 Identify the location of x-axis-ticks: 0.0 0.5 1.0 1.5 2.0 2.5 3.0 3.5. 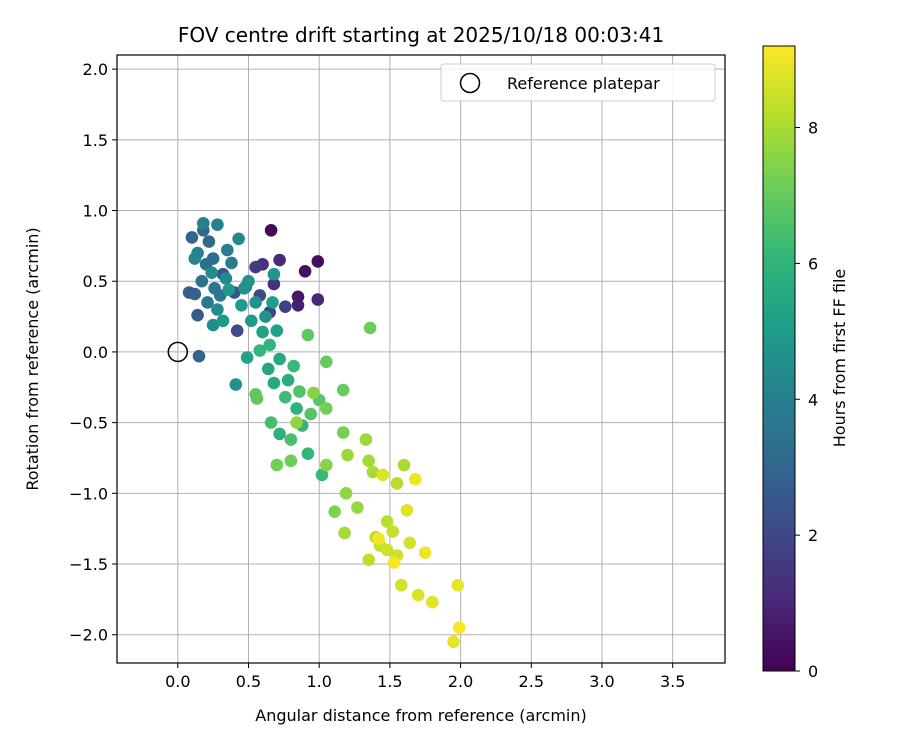
(425, 677).